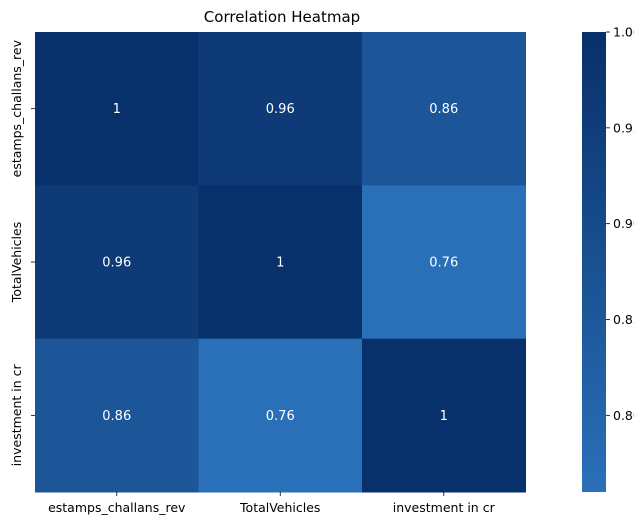  I want to click on x-tick-label: estamps_challans_rev, so click(117, 507).